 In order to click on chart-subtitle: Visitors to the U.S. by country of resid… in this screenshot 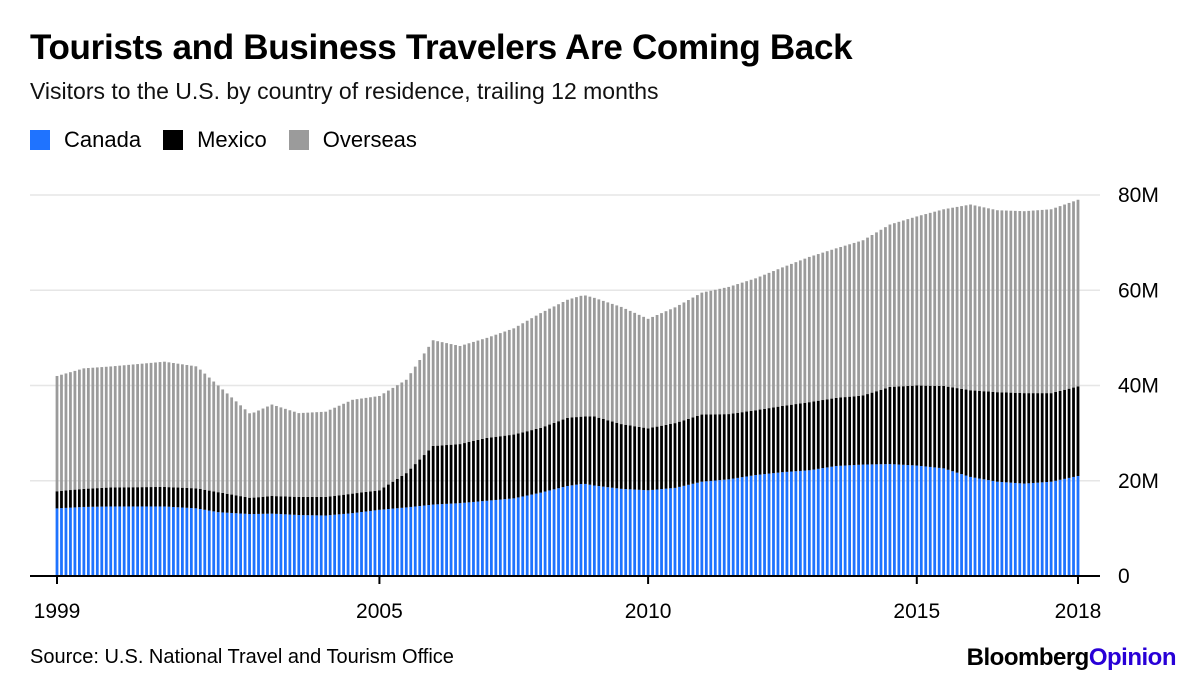, I will do `click(344, 91)`.